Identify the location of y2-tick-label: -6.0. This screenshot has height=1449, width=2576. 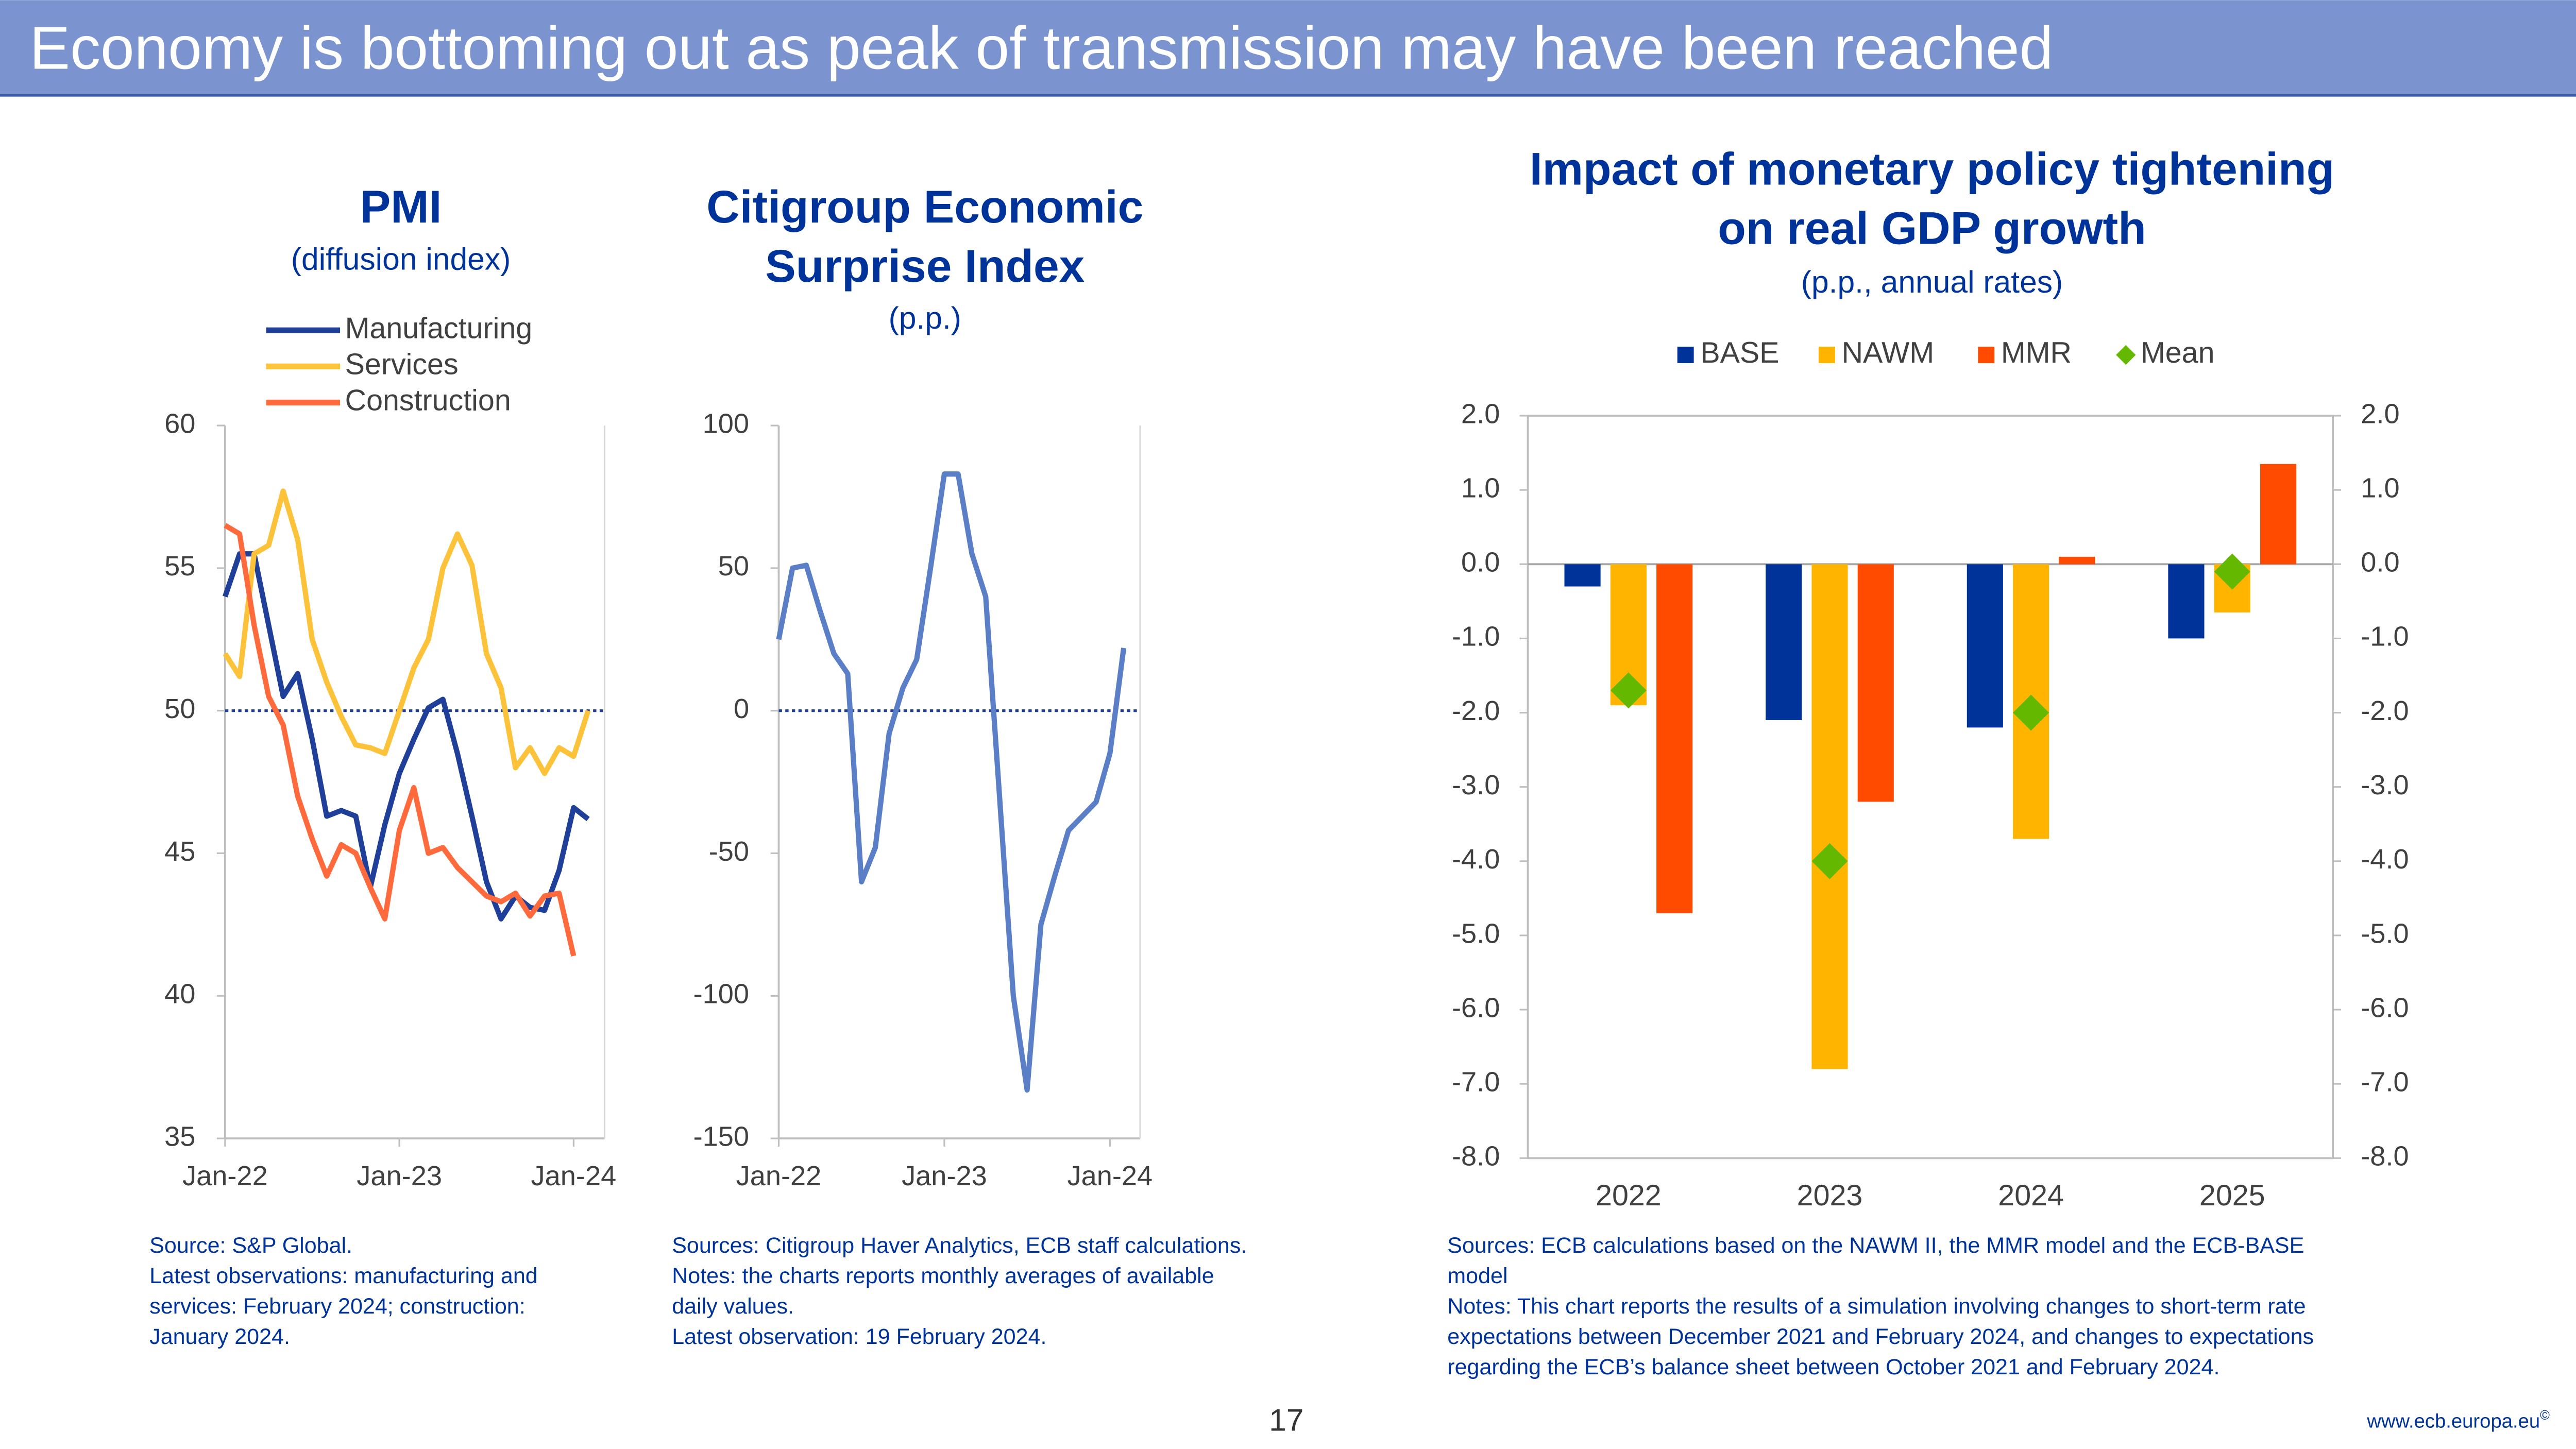
(2385, 1008).